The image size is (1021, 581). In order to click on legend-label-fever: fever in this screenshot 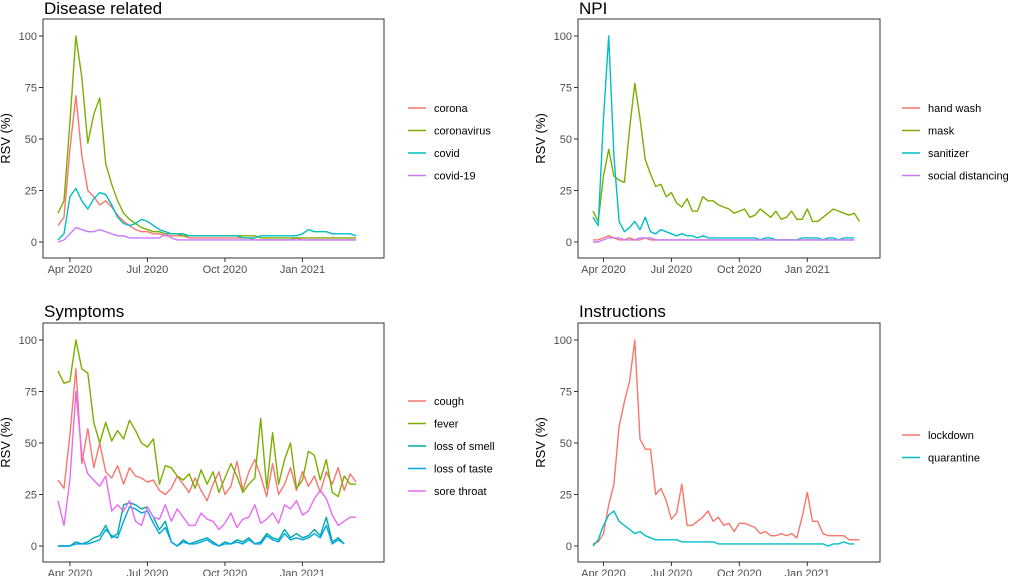, I will do `click(446, 425)`.